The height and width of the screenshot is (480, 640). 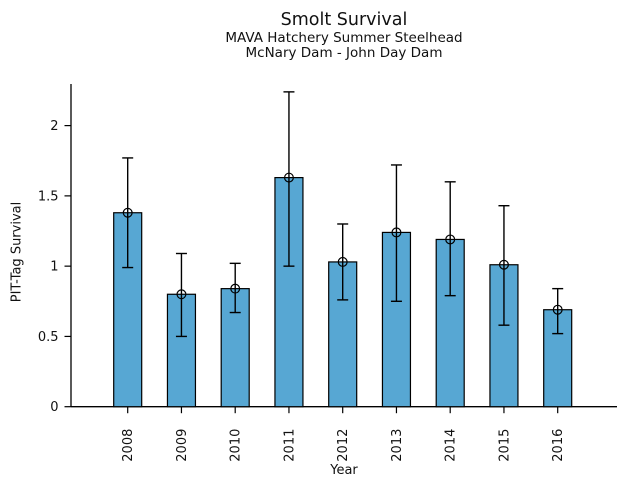 I want to click on point-marker-2010, so click(x=235, y=288).